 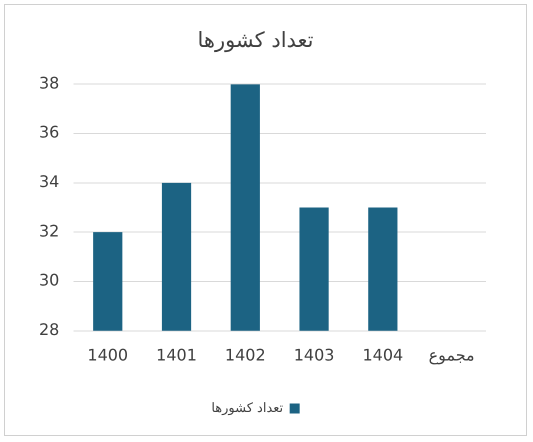 I want to click on x-tick-label: 1404, so click(x=383, y=355).